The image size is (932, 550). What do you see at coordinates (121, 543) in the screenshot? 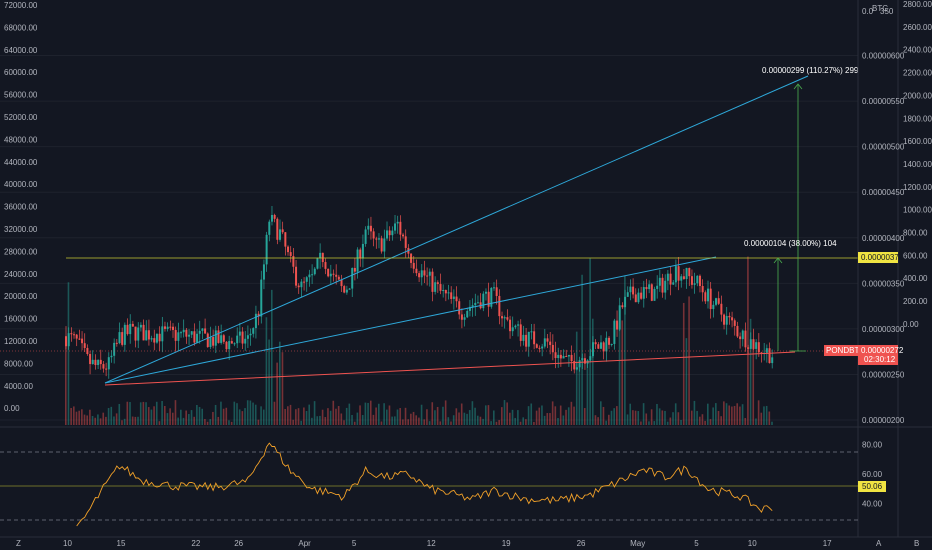
I see `time-axis-tick-label: 15` at bounding box center [121, 543].